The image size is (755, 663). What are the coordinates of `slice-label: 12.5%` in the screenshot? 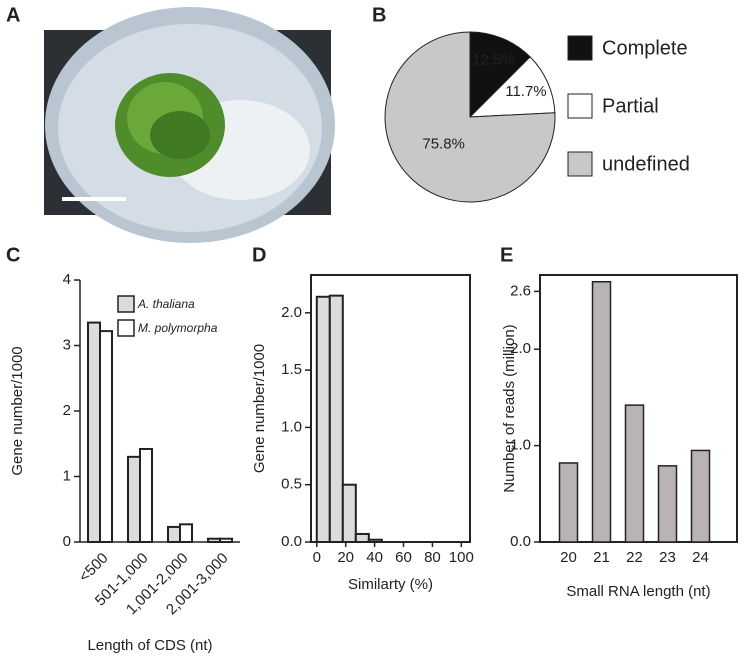 It's located at (493, 59).